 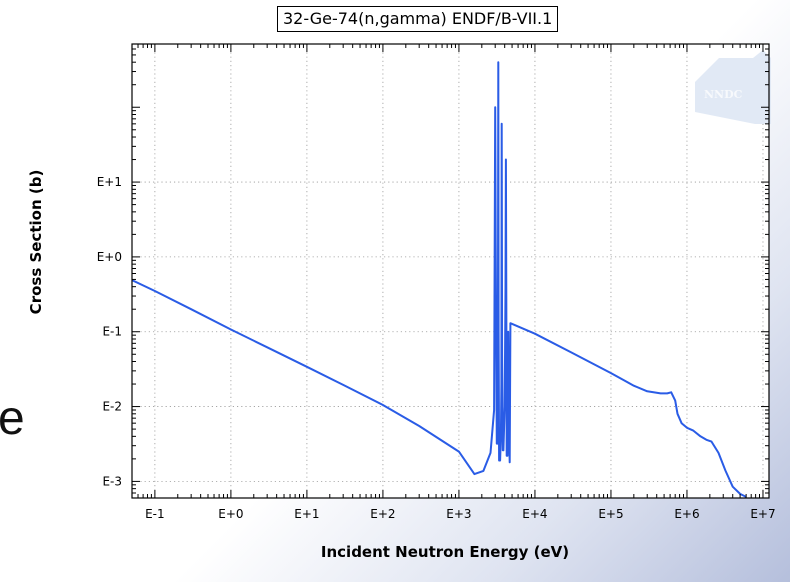 I want to click on x-tick-label: E+6, so click(x=686, y=514).